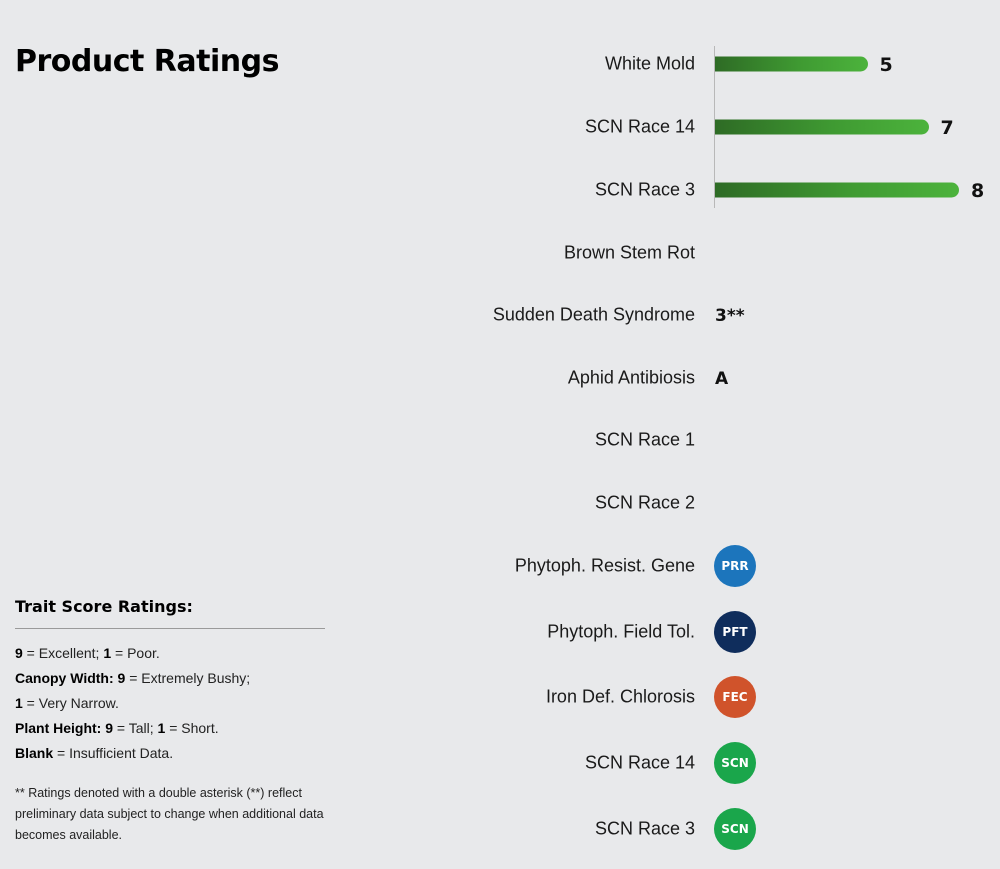 The image size is (1000, 869). Describe the element at coordinates (730, 316) in the screenshot. I see `rating-text-value: 3**` at that location.